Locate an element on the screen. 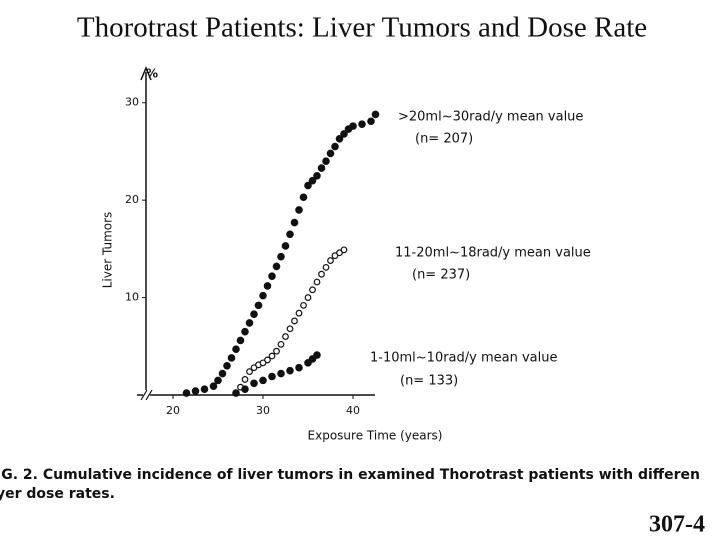 The width and height of the screenshot is (720, 540). x-axis-label: Exposure Time (years) is located at coordinates (375, 436).